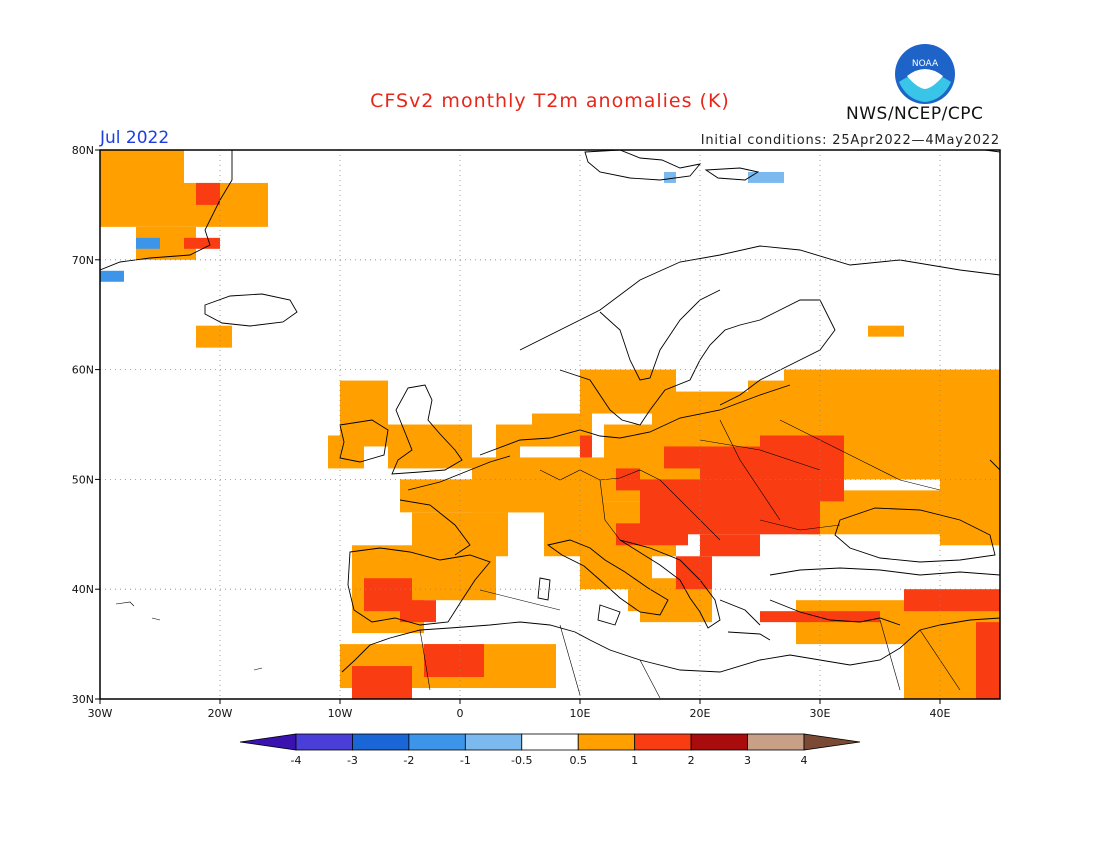  I want to click on lat-tick-label: 60N, so click(83, 370).